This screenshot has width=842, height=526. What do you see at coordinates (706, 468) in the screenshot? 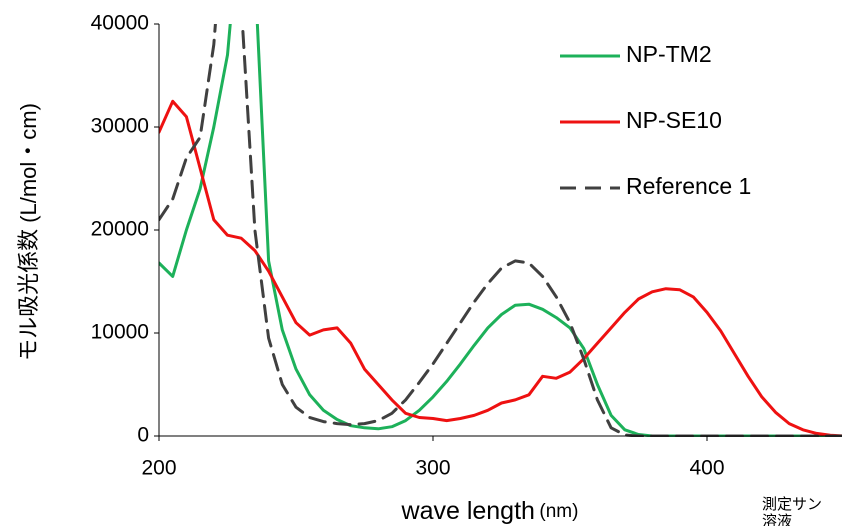
I see `x-tick-label: 400` at bounding box center [706, 468].